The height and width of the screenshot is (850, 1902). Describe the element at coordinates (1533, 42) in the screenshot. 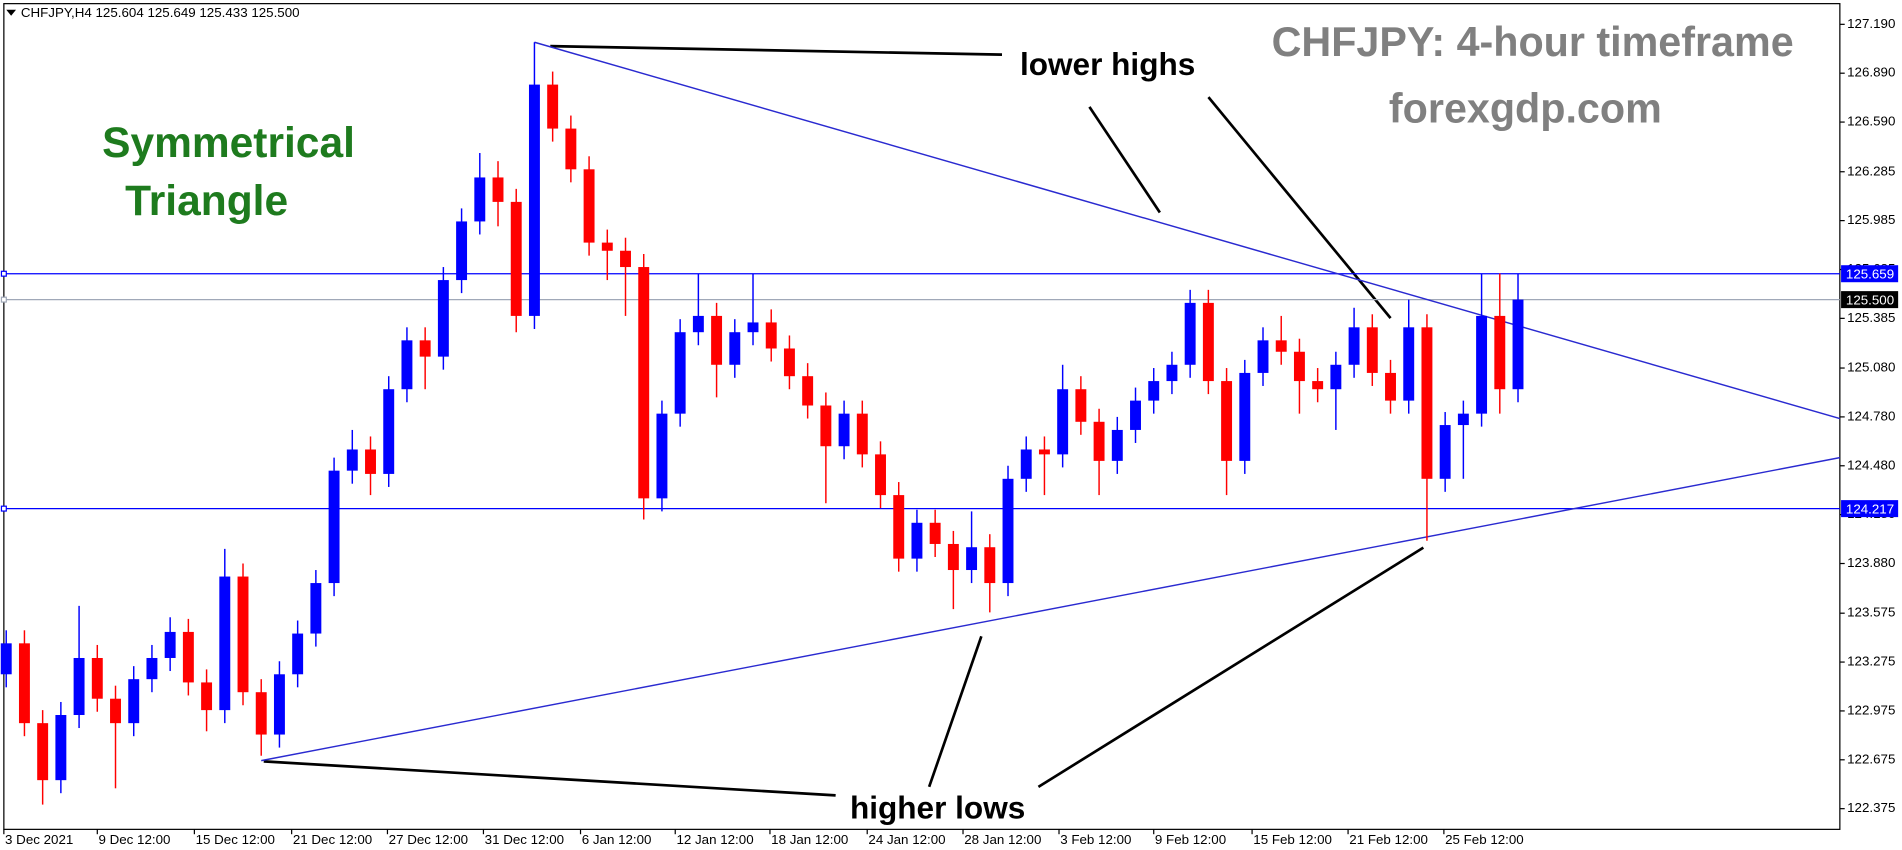

I see `chart-title: CHFJPY: 4-hour timeframe` at that location.